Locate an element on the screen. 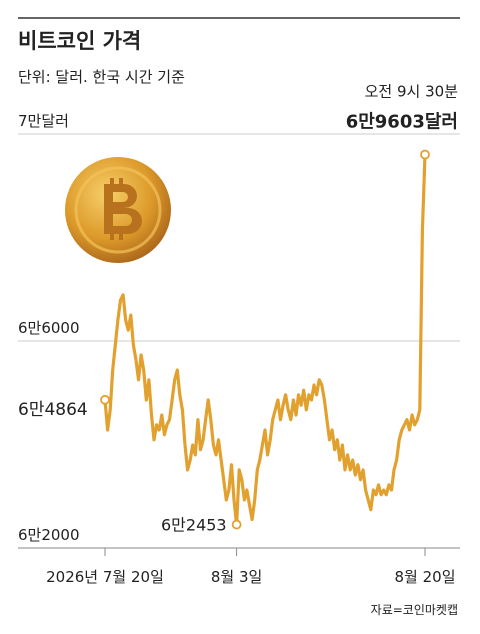 The height and width of the screenshot is (634, 480). bitcoin-icon is located at coordinates (118, 210).